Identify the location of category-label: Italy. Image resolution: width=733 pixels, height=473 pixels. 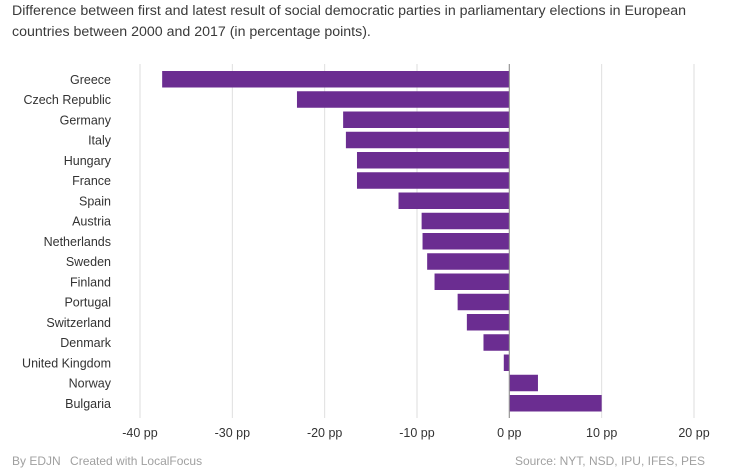
(100, 141).